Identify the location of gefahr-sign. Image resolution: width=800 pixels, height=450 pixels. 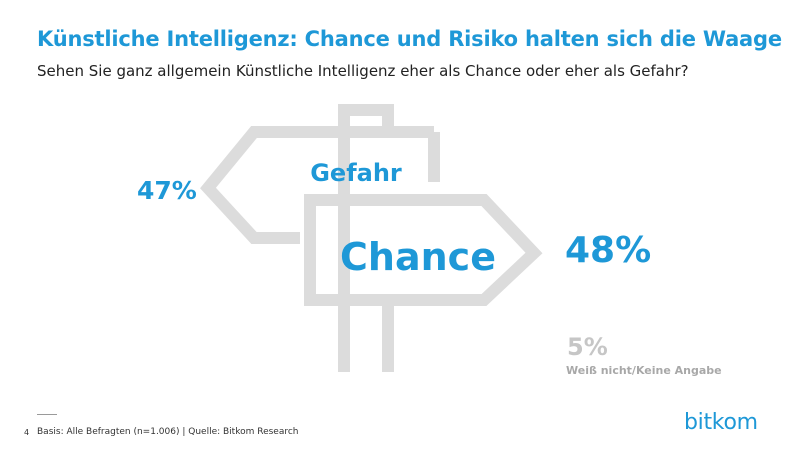
(317, 185).